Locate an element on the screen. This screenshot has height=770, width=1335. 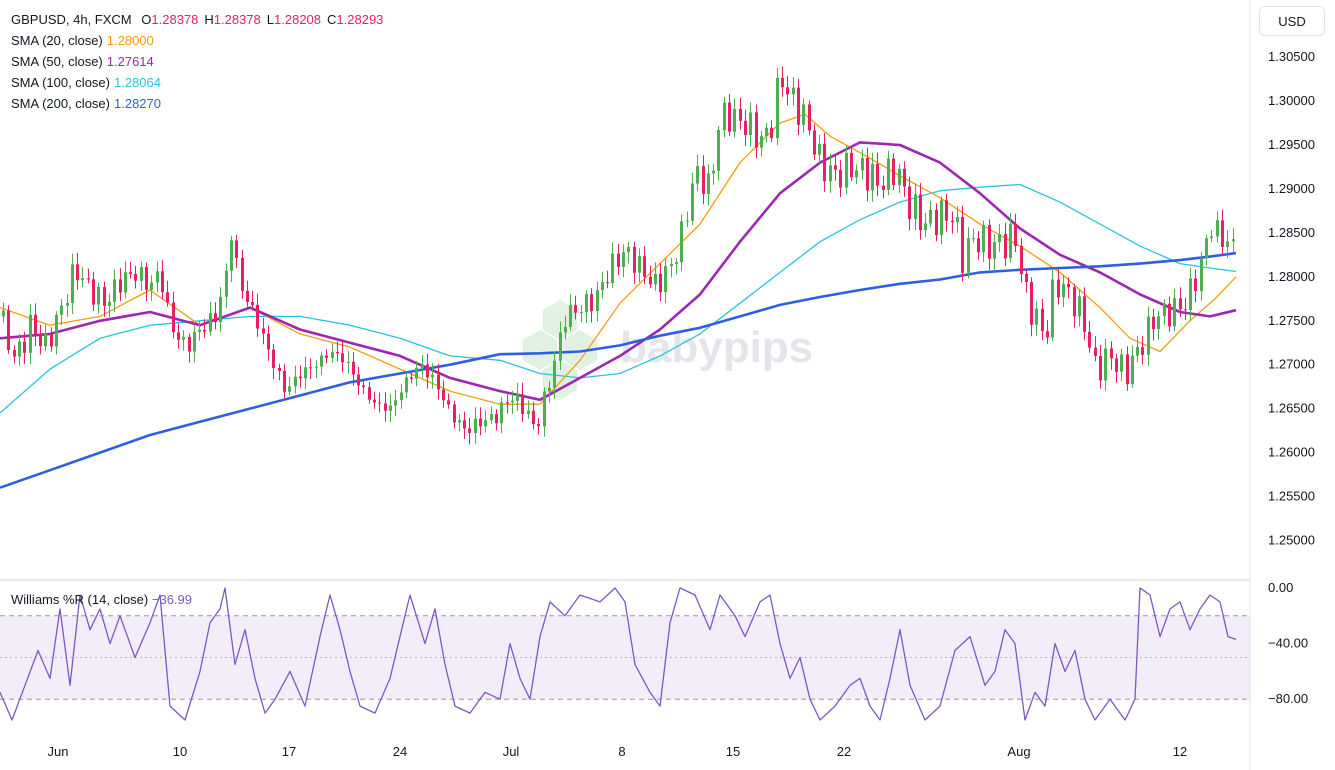
currency-button: USD is located at coordinates (1292, 21).